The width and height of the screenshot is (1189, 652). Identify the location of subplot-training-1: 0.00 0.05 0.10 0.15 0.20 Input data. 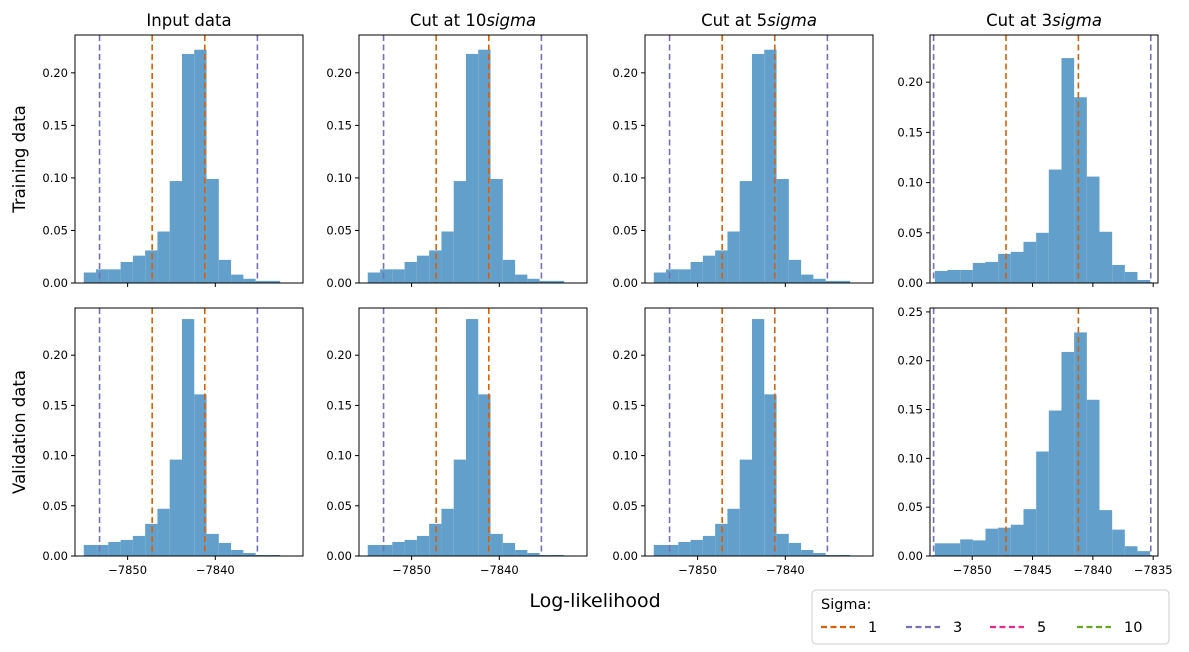
(173, 150).